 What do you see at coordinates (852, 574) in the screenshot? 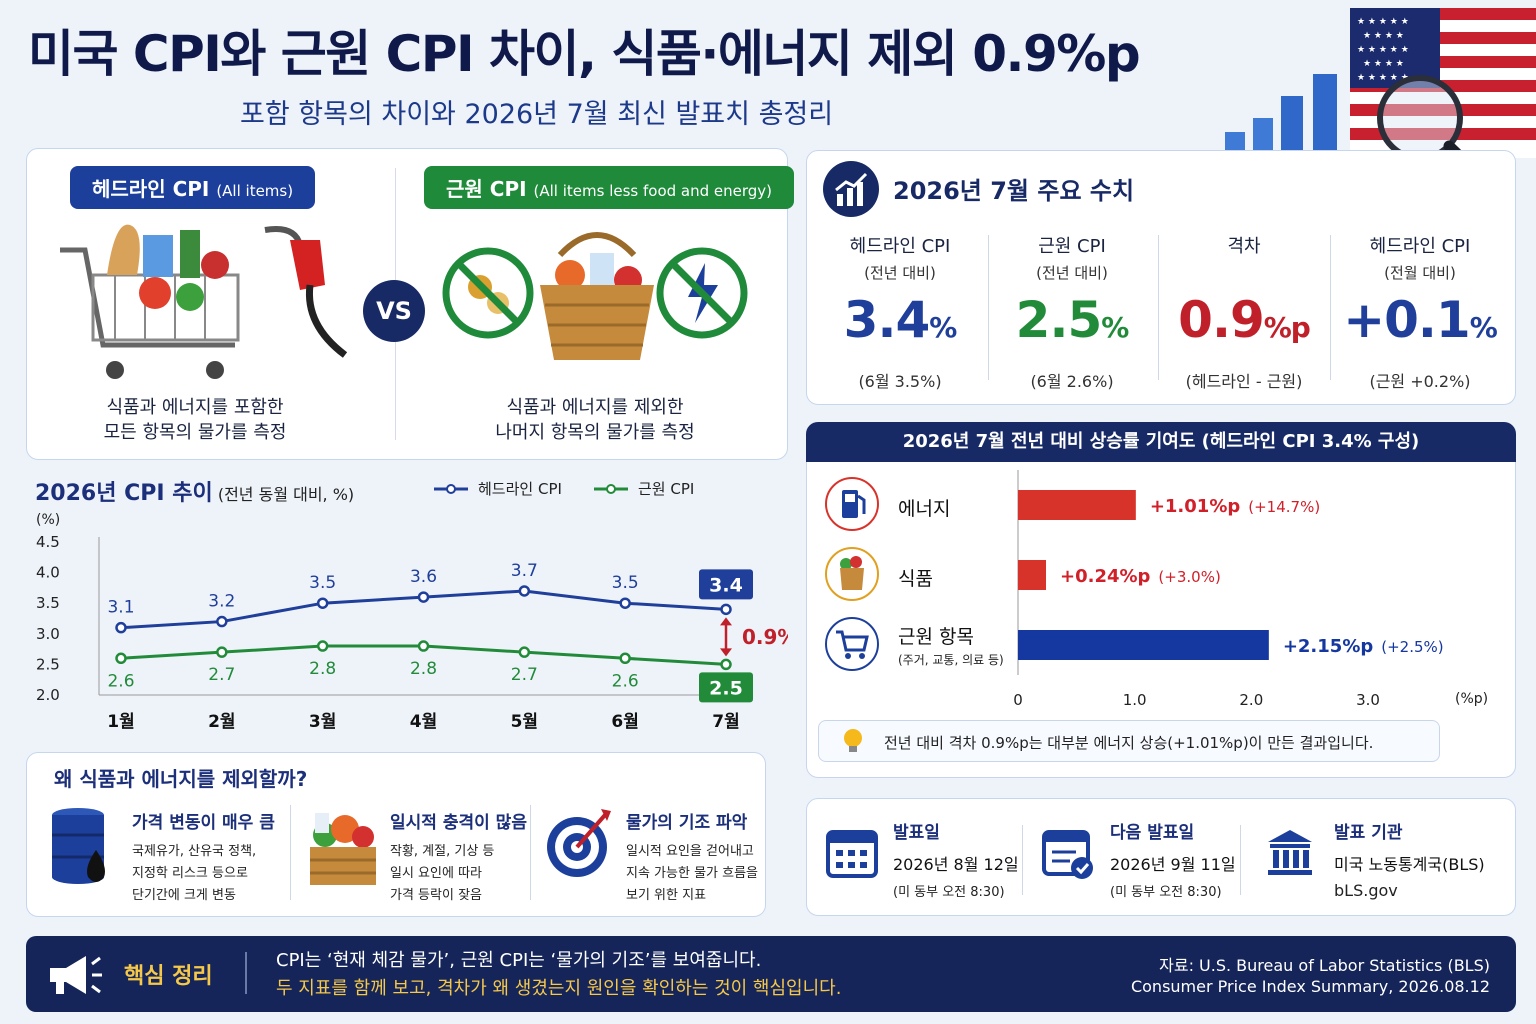
I see `grocery-bag-icon` at bounding box center [852, 574].